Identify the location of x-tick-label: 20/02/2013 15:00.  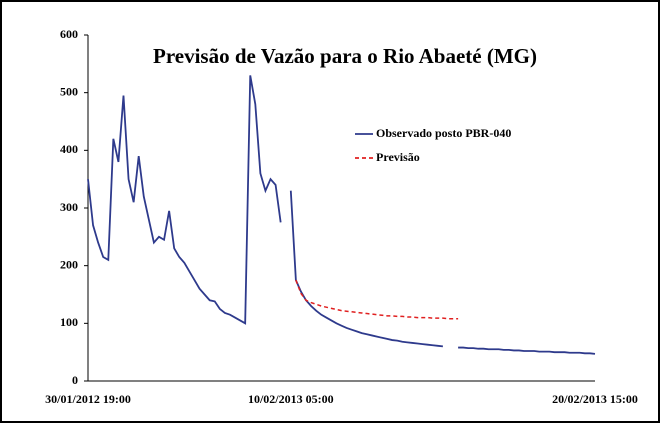
(595, 399).